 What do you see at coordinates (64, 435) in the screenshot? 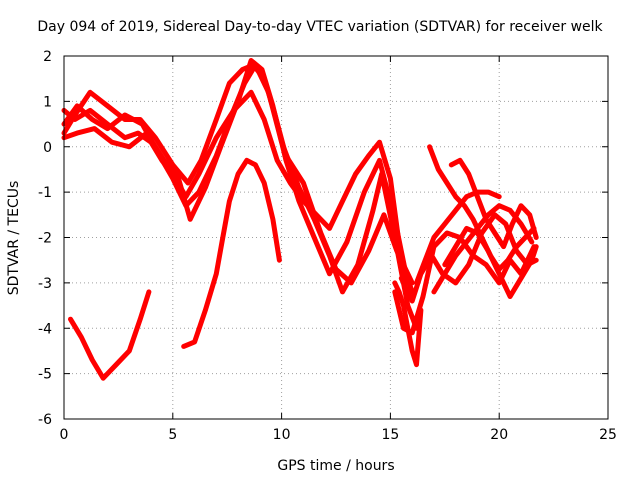
I see `x-tick-label: 0` at bounding box center [64, 435].